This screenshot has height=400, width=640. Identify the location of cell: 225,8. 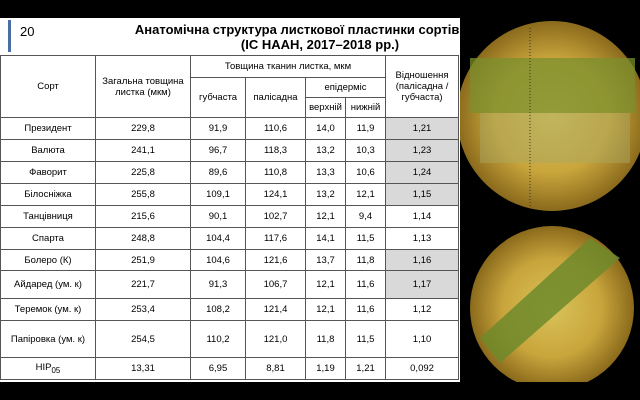
(143, 172).